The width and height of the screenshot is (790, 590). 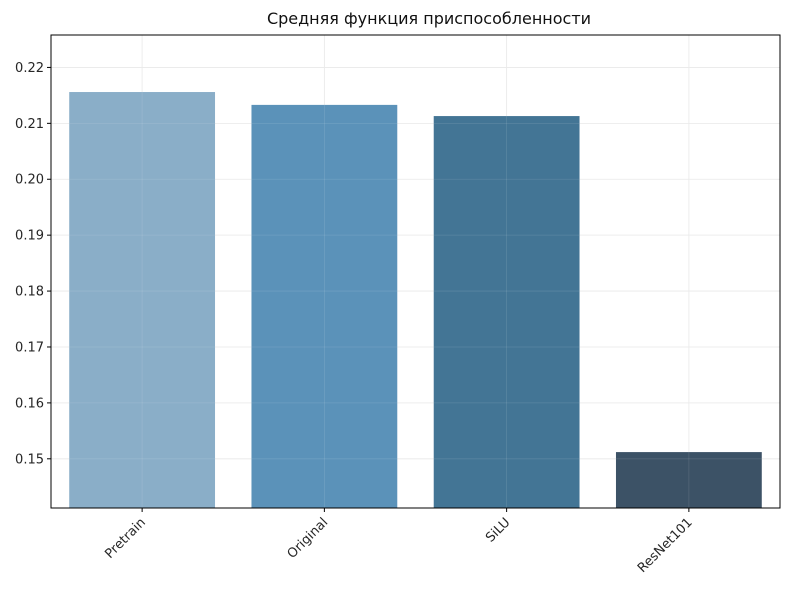 I want to click on y-tick-label: 0.20, so click(x=29, y=180).